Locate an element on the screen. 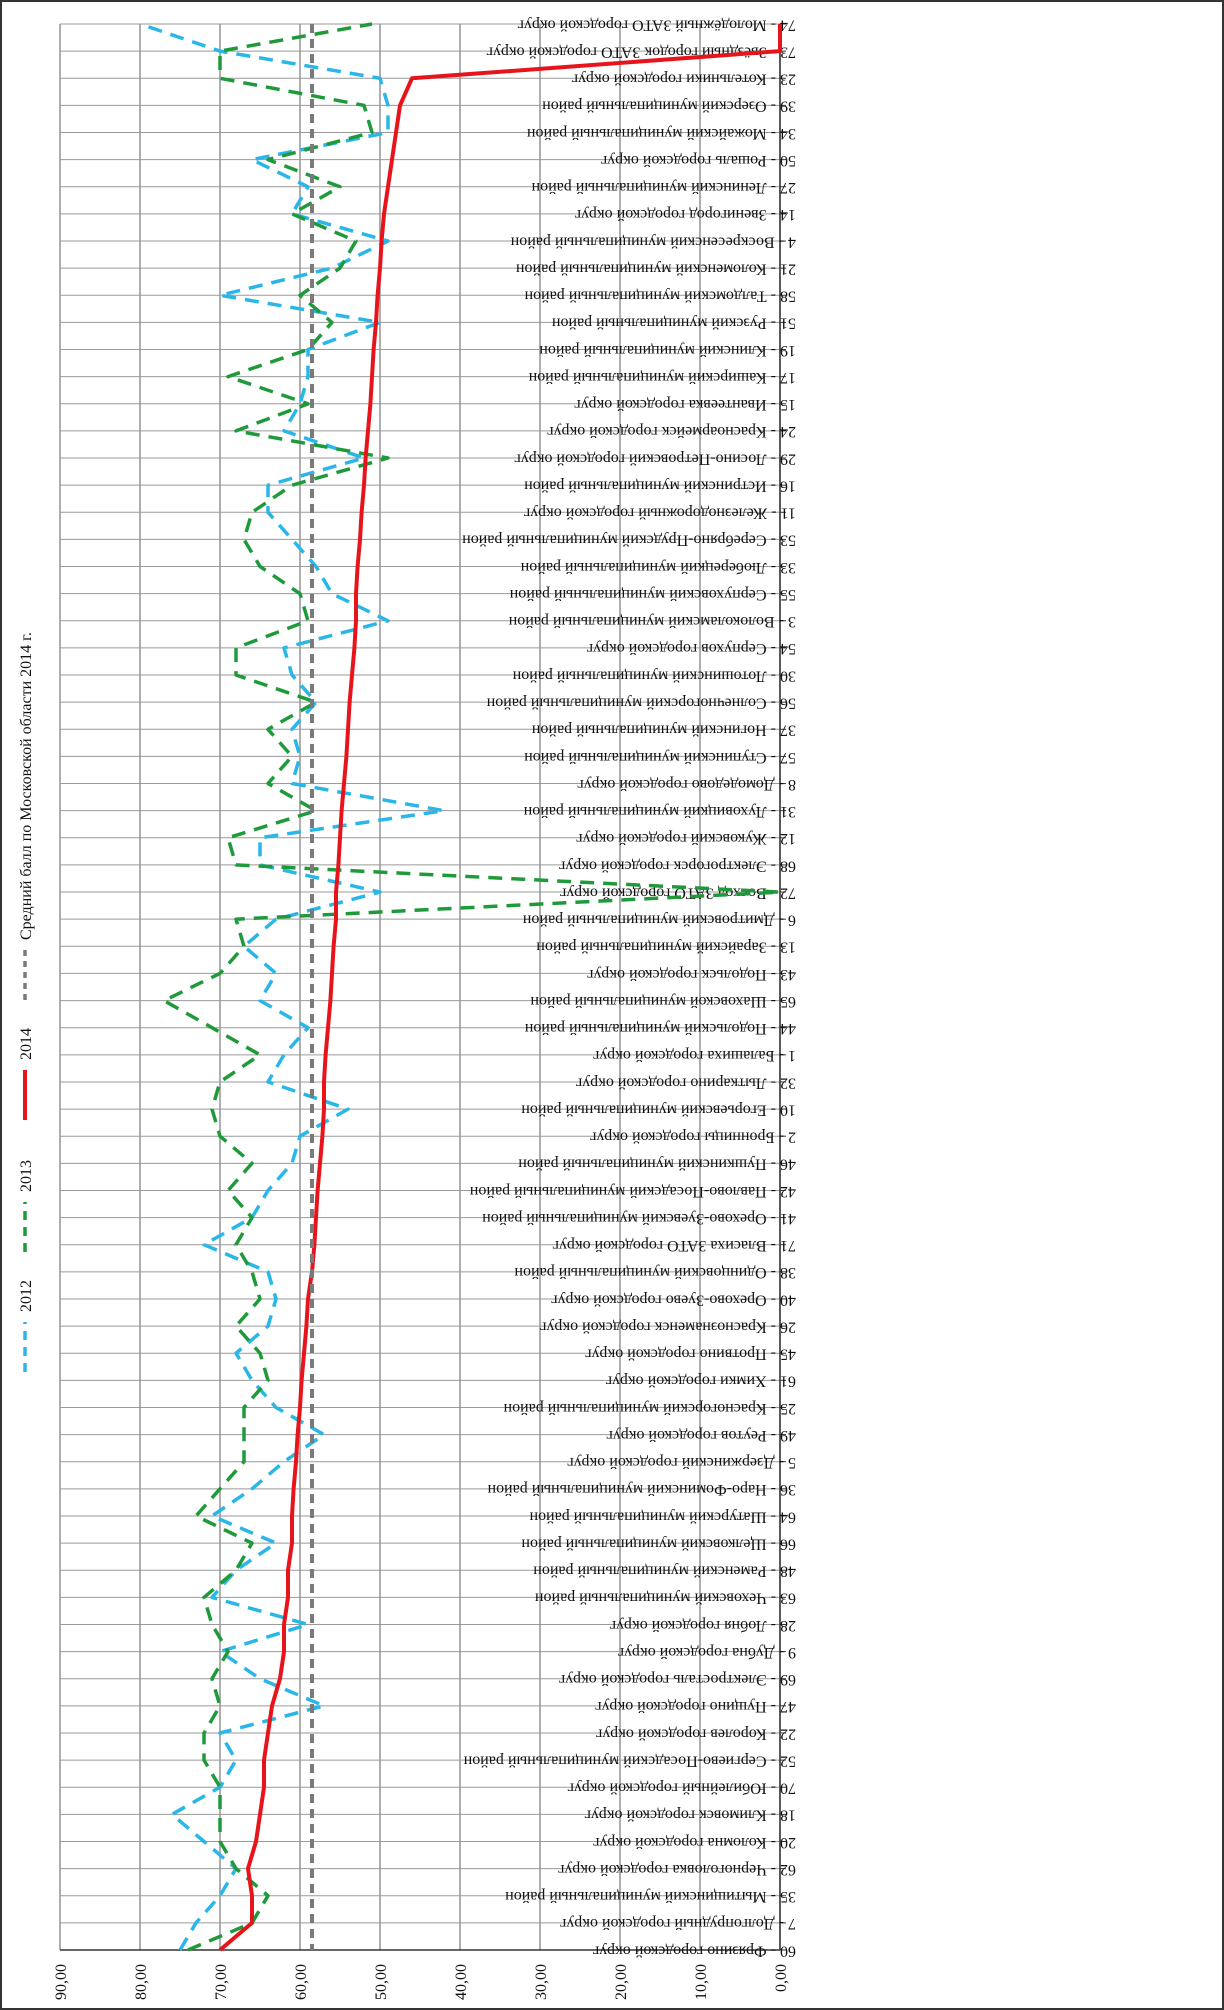 The height and width of the screenshot is (2010, 1224). legend-label-1: 2013 is located at coordinates (26, 1176).